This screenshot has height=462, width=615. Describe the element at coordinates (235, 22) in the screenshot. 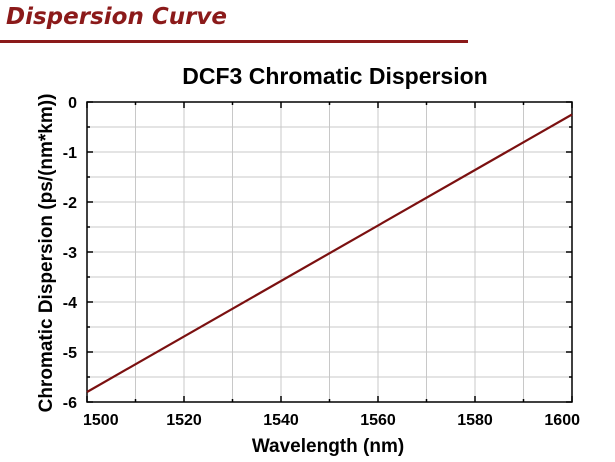

I see `section-header: Dispersion Curve` at that location.